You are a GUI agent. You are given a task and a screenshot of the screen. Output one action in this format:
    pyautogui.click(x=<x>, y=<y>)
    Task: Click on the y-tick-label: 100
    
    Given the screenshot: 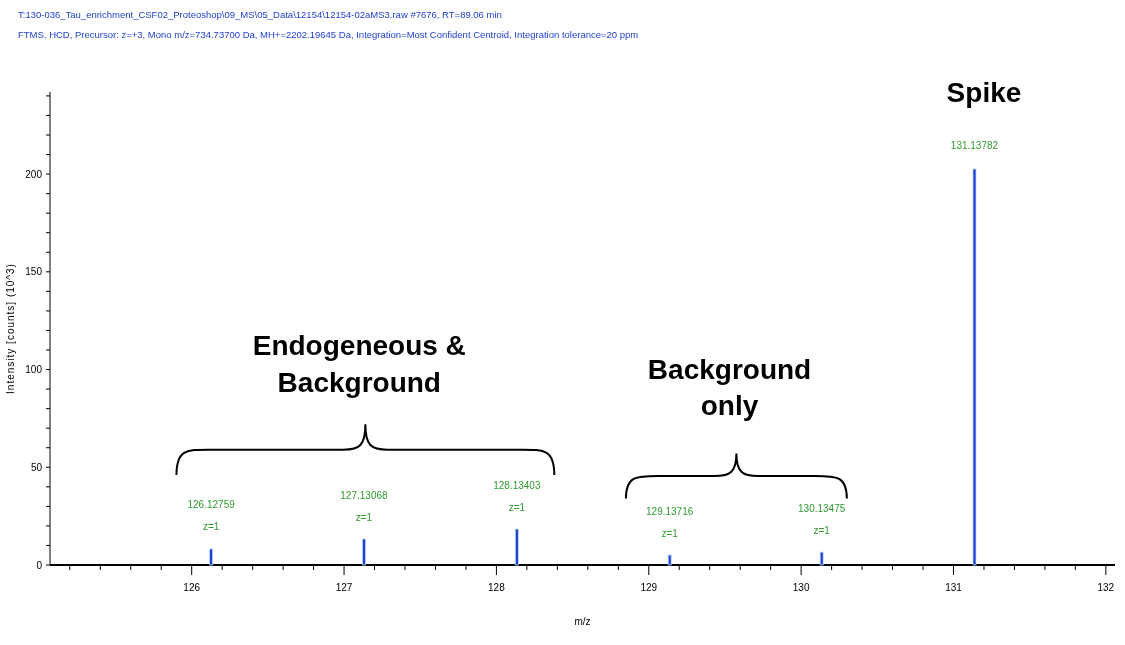 What is the action you would take?
    pyautogui.click(x=34, y=370)
    